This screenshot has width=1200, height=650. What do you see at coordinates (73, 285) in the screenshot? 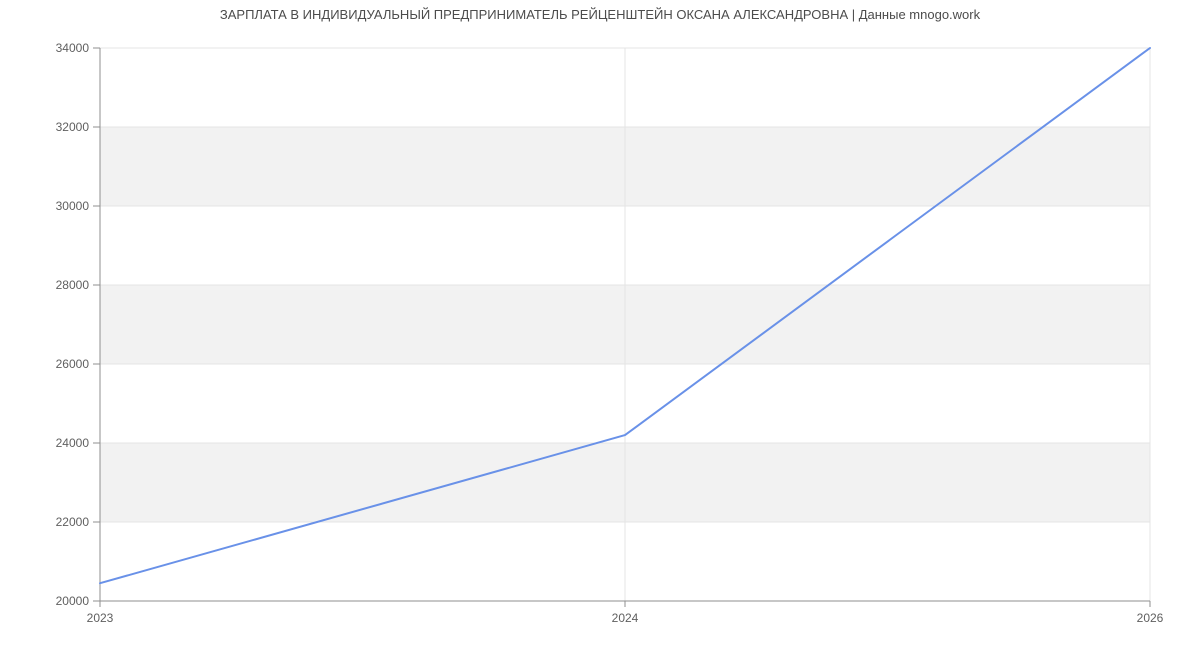
I see `y-tick-label: 28000` at bounding box center [73, 285].